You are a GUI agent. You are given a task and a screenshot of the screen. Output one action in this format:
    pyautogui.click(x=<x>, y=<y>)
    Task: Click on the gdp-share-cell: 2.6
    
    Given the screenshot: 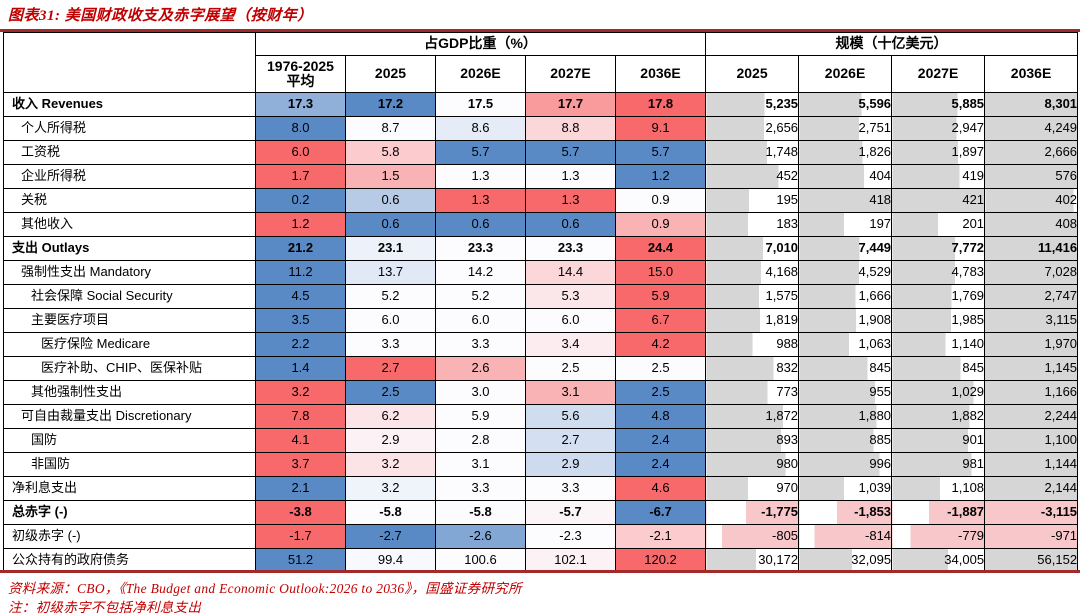 What is the action you would take?
    pyautogui.click(x=480, y=368)
    